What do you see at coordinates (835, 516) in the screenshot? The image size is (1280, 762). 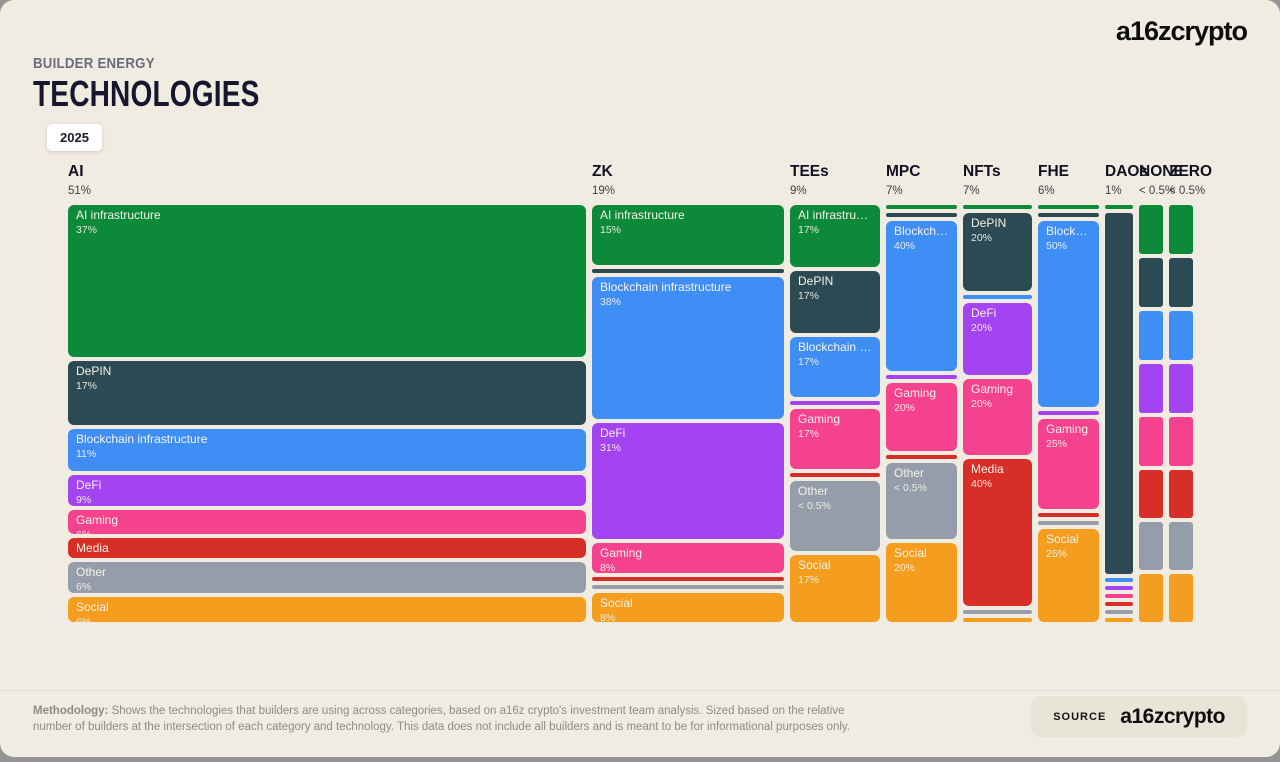 I see `cell-tees-other: Other < 0.5%` at bounding box center [835, 516].